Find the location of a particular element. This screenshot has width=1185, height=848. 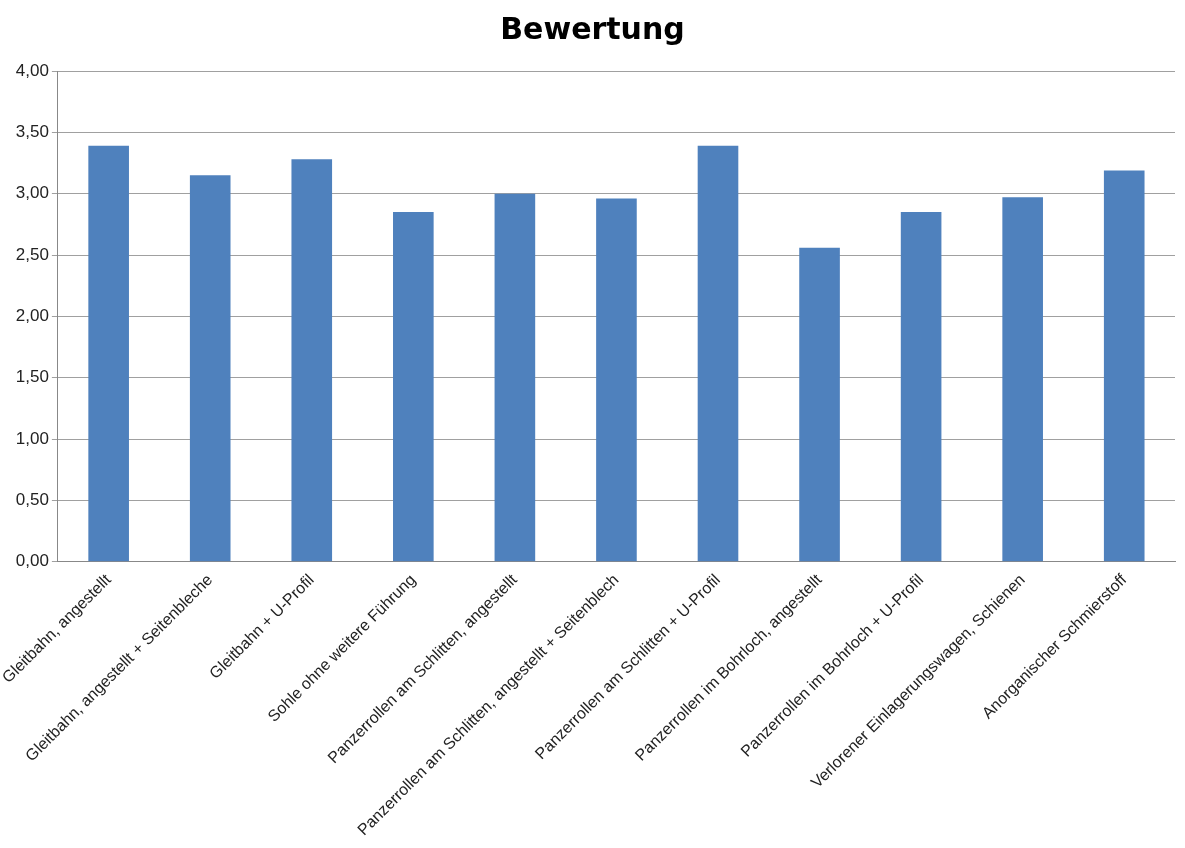

y-tick-label: 3,50 is located at coordinates (32, 132).